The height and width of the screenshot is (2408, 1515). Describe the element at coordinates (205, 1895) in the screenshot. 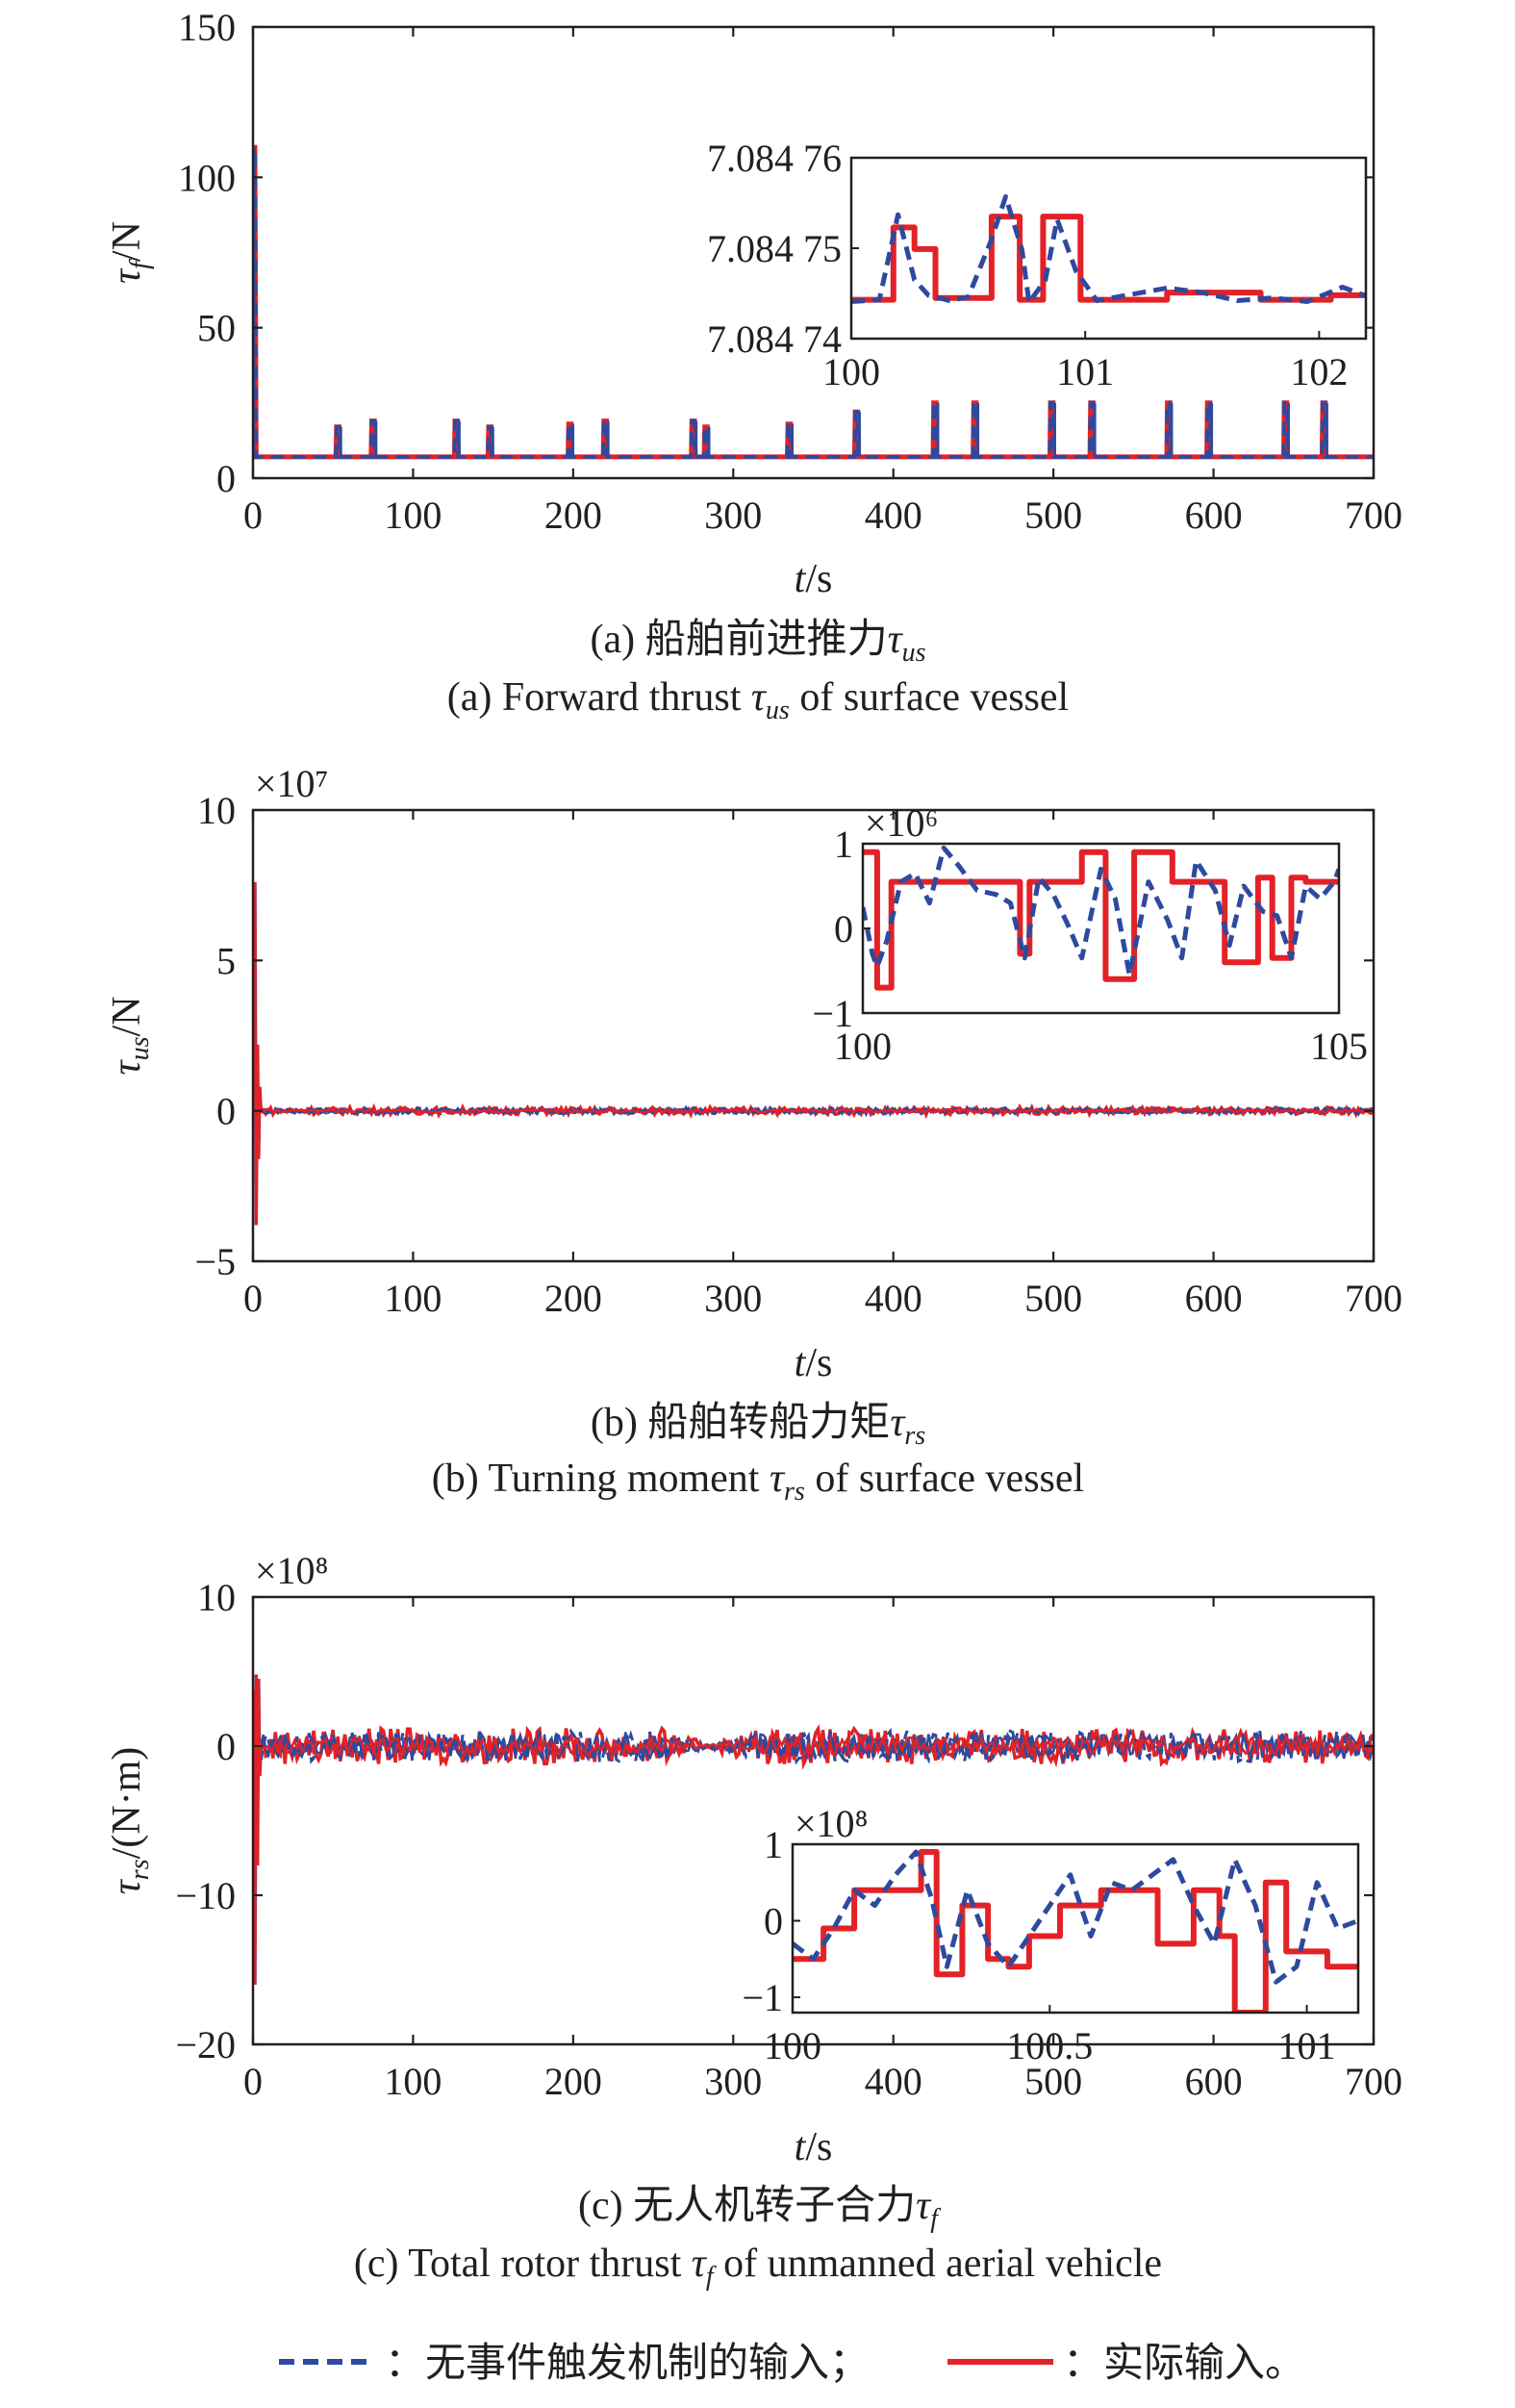

I see `y-tick-label: −10` at that location.